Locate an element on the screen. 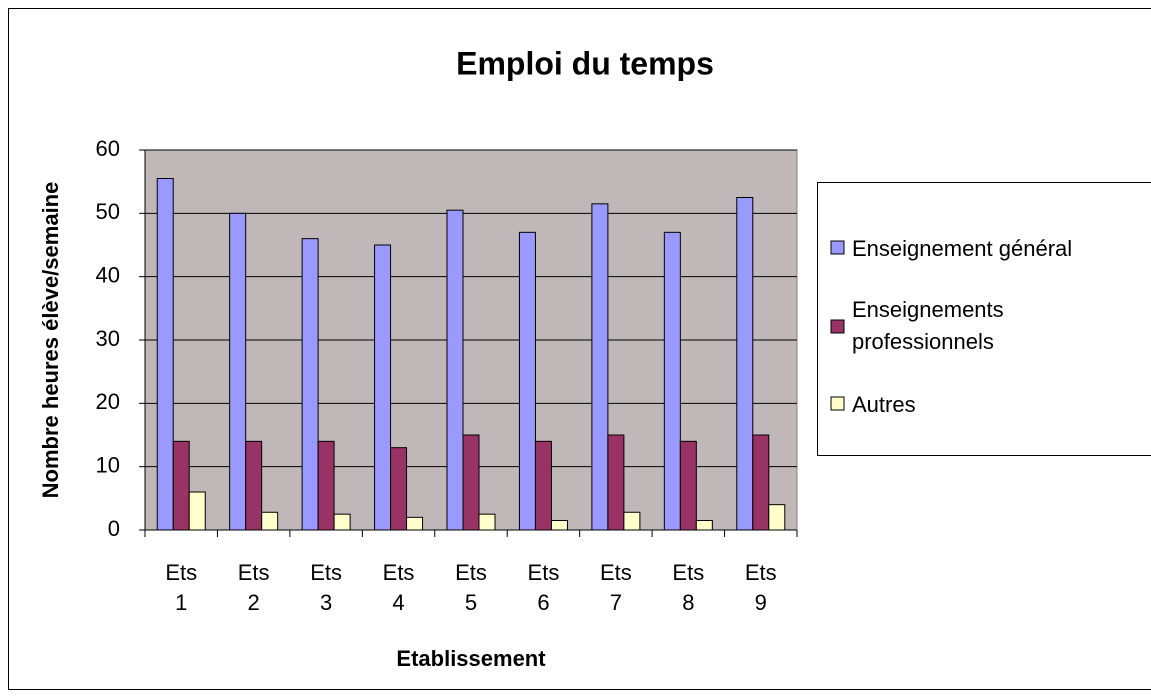  y-tick-label: 20 is located at coordinates (108, 401).